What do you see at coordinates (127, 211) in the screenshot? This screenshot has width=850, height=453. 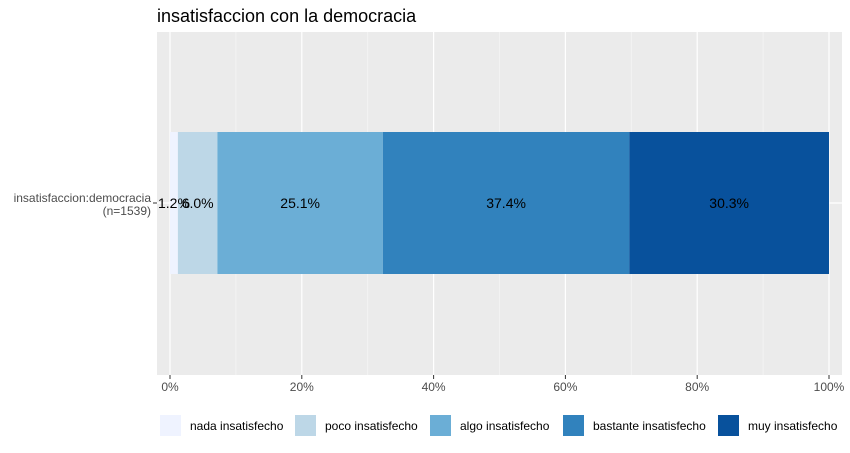 I see `y-tick-label-line-1: (n=1539)` at bounding box center [127, 211].